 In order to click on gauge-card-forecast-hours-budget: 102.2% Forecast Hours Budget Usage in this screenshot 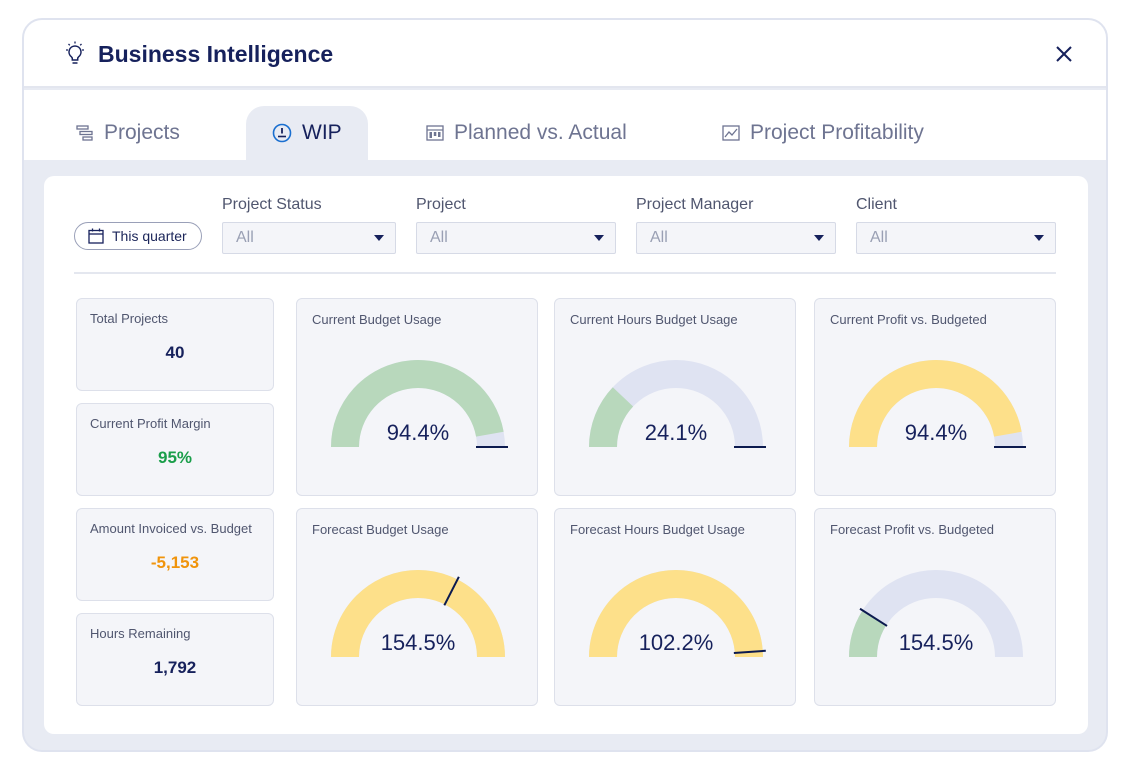, I will do `click(675, 607)`.